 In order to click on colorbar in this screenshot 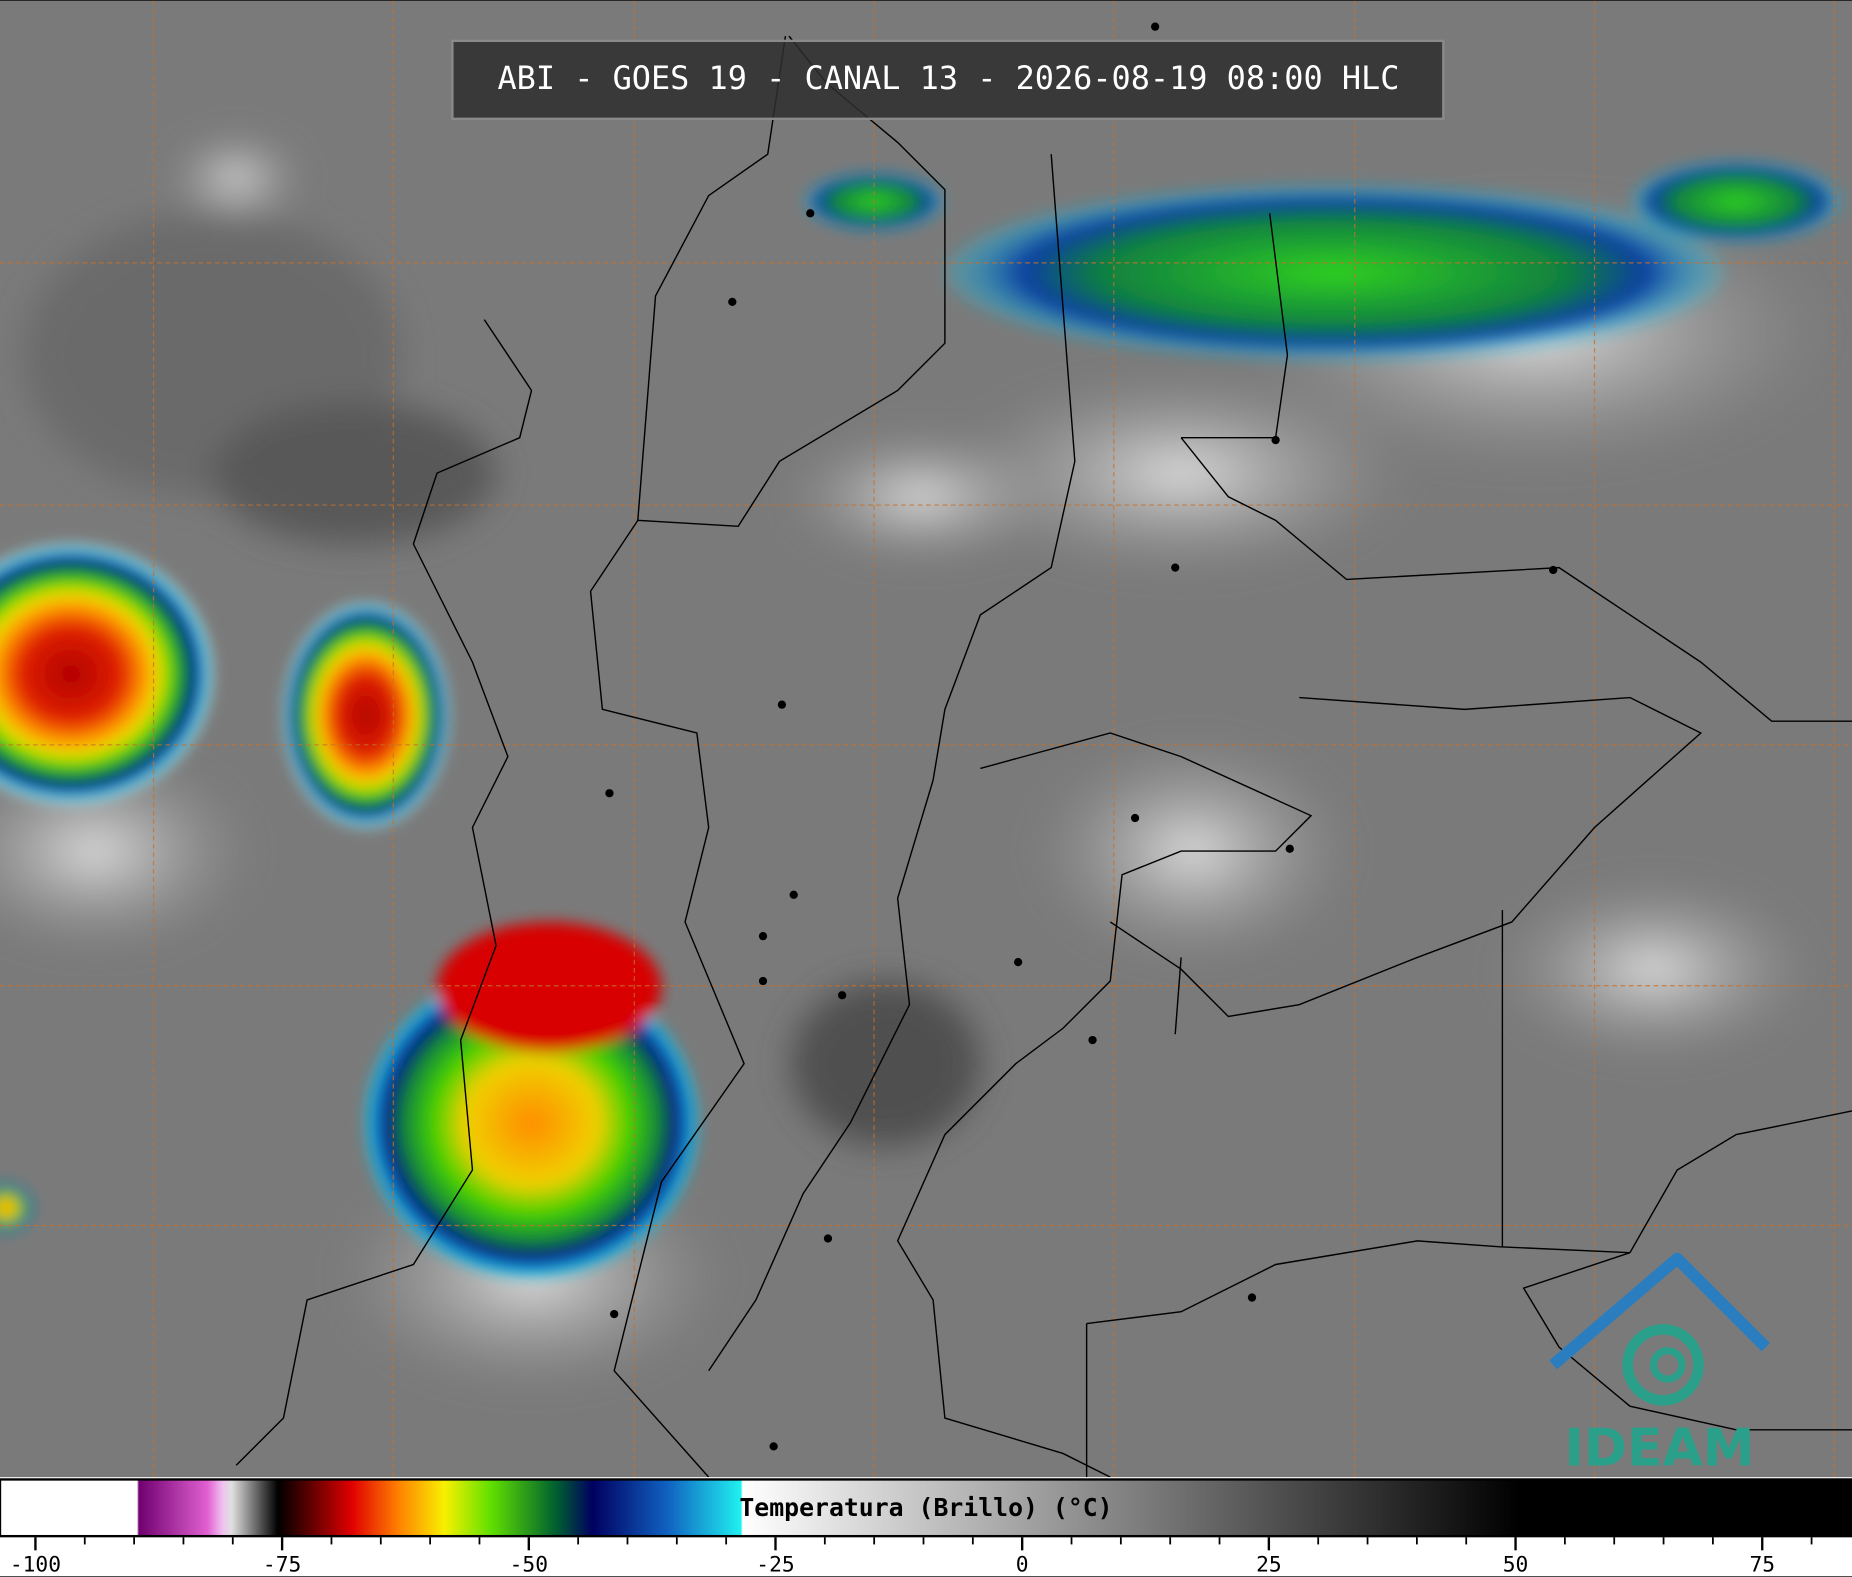, I will do `click(926, 1508)`.